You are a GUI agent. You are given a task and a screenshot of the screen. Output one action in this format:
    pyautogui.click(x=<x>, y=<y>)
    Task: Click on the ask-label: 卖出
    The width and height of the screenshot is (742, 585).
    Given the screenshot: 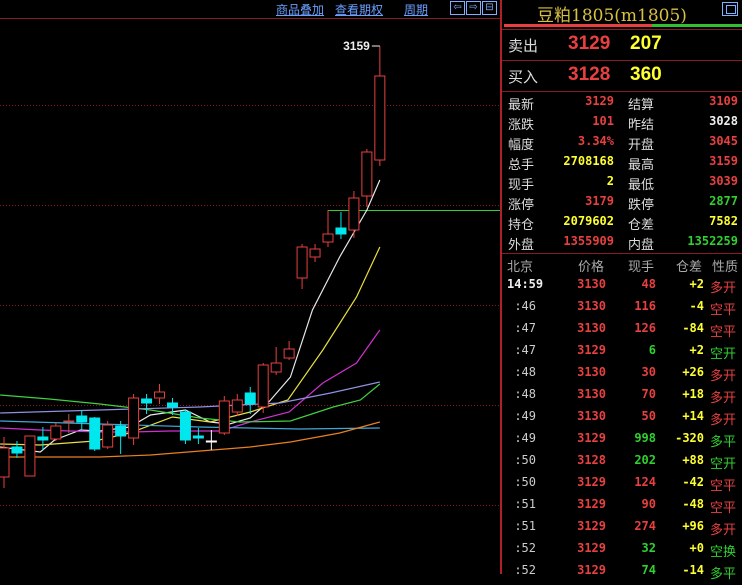 What is the action you would take?
    pyautogui.click(x=523, y=46)
    